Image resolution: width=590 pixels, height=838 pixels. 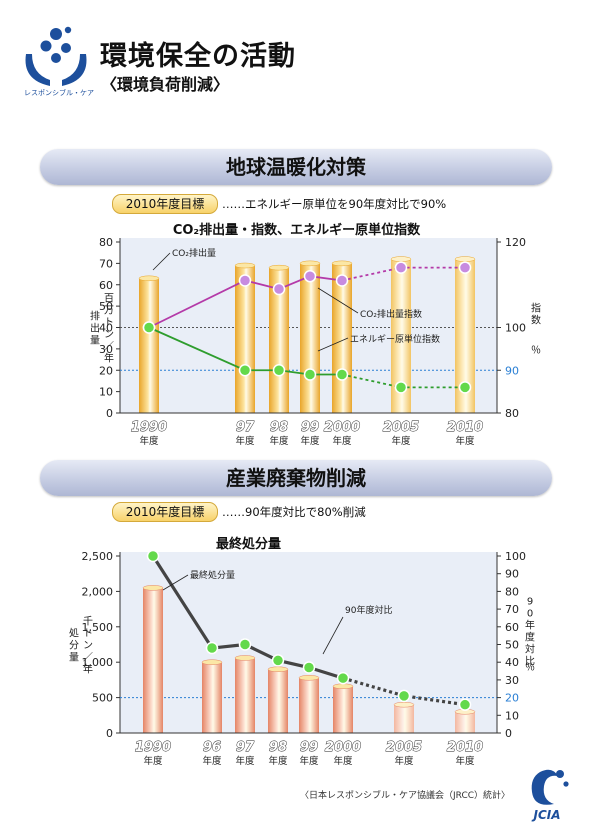 I want to click on page-subtitle: 〈環境負荷削減〉, so click(x=165, y=84).